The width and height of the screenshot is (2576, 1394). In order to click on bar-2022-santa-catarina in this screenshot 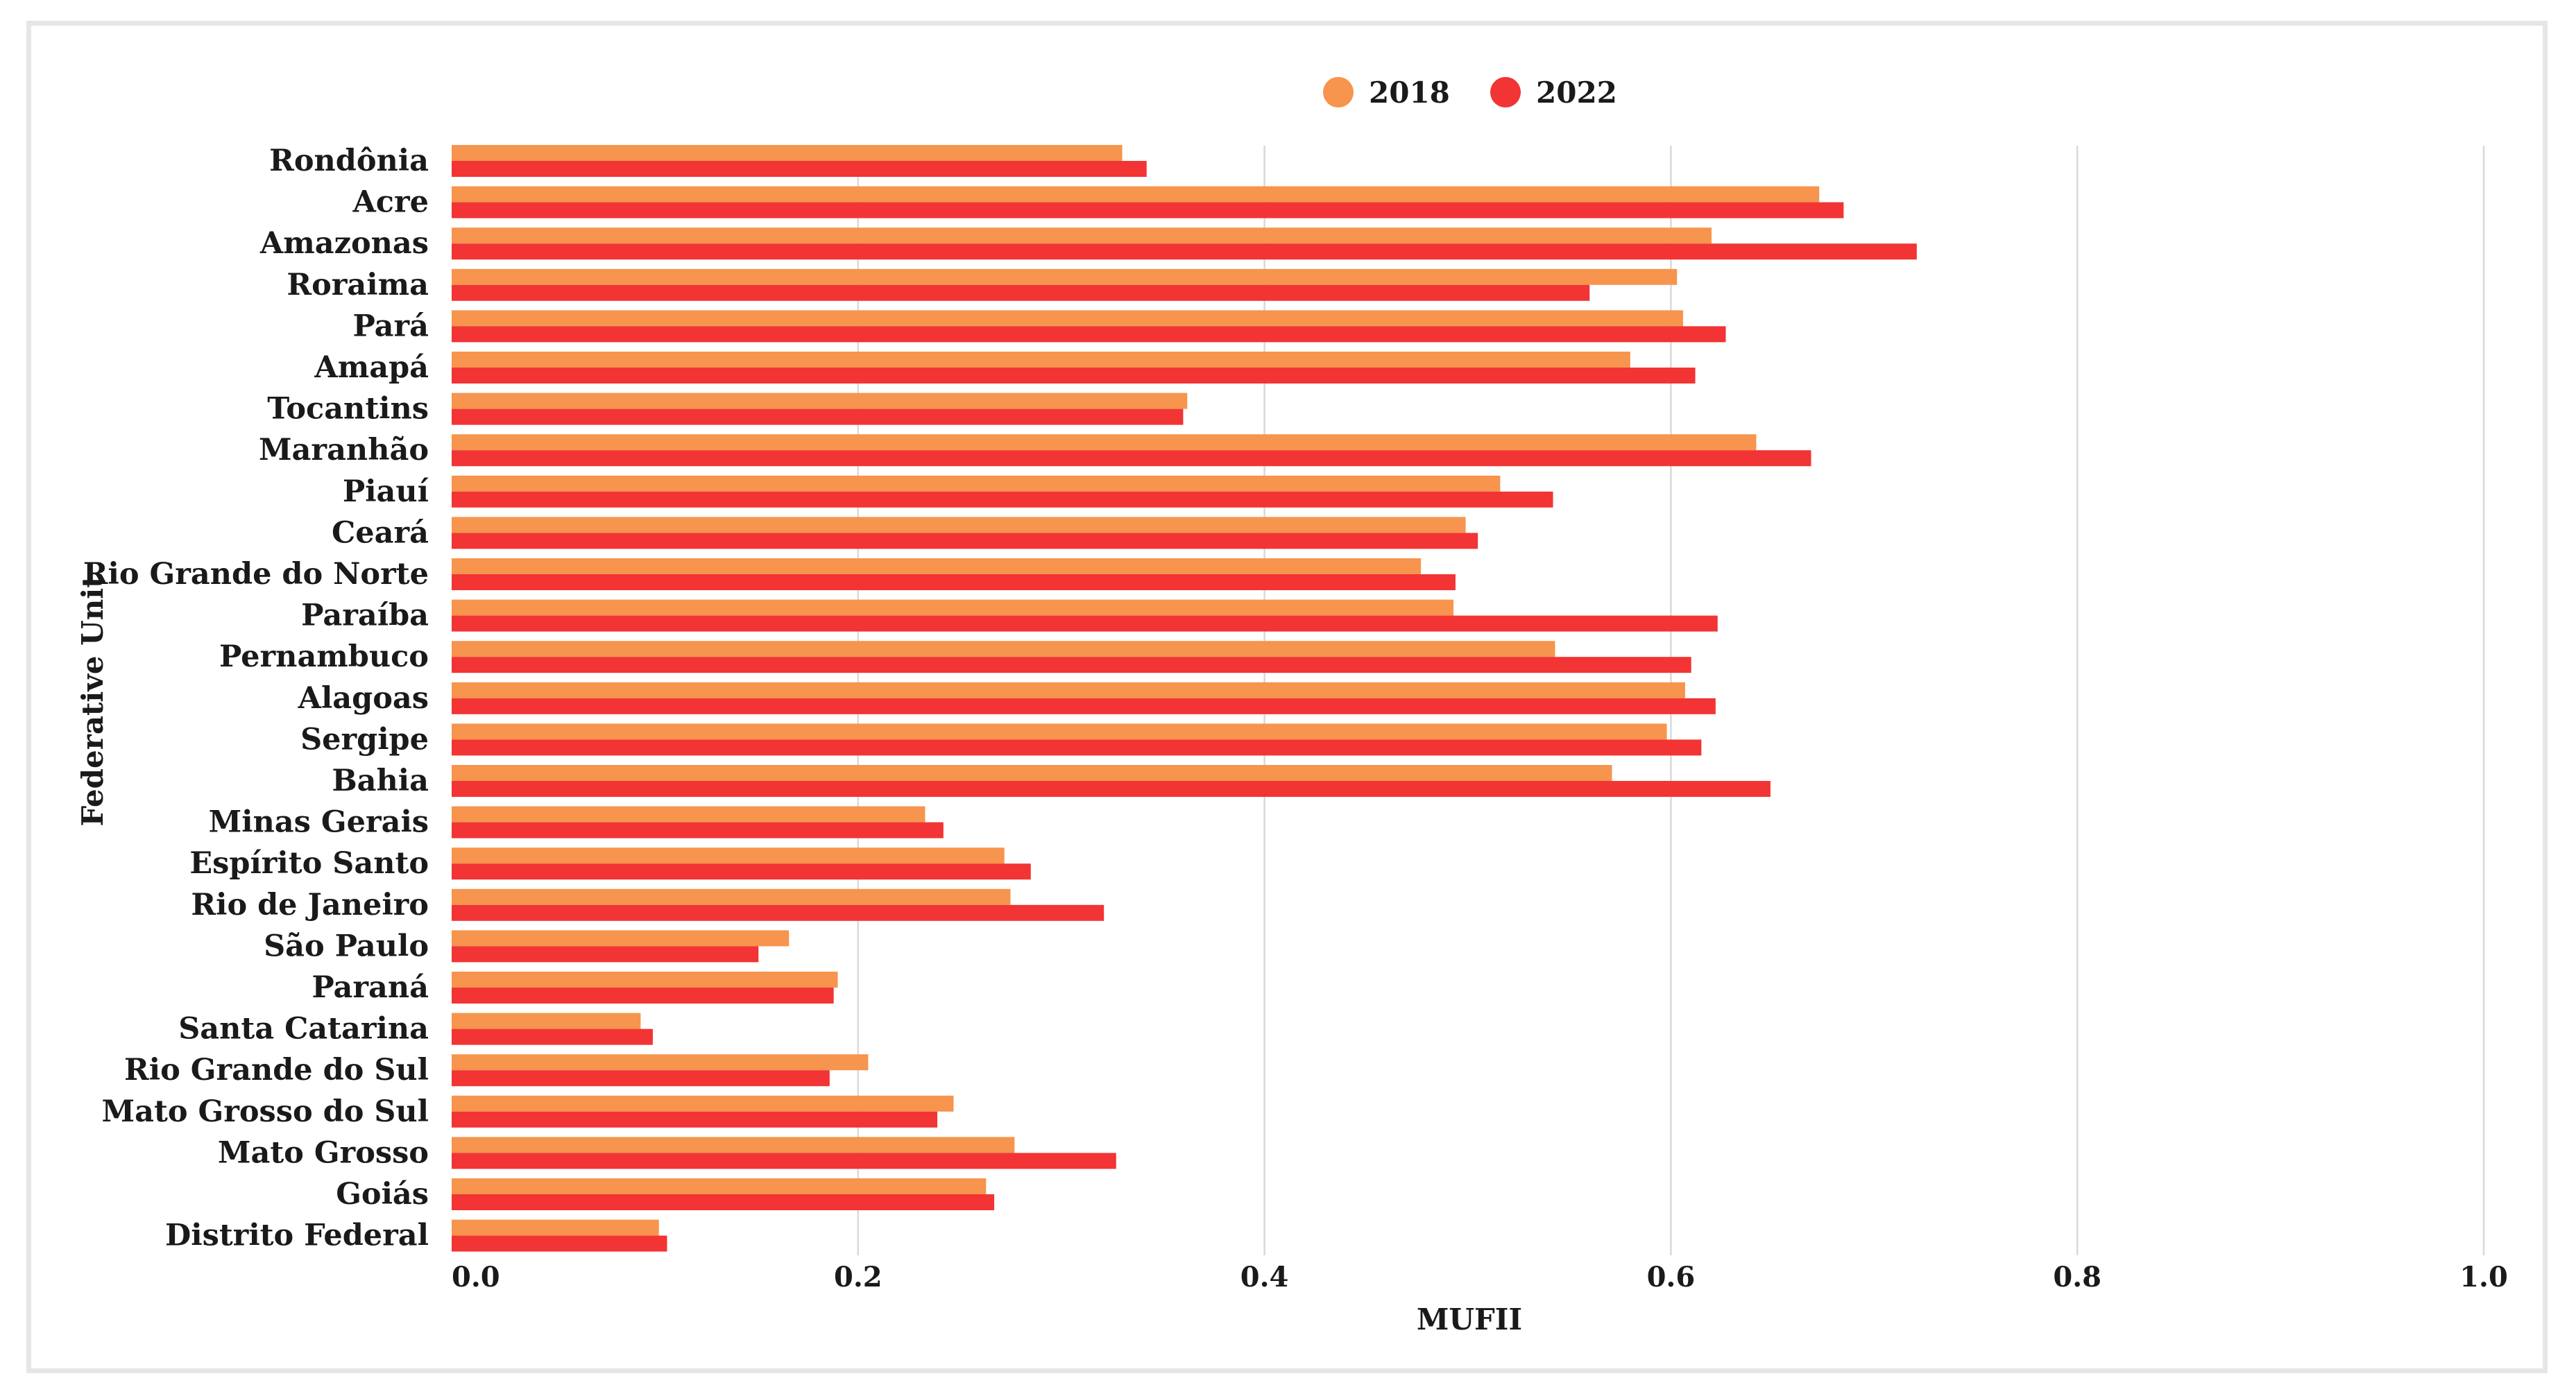, I will do `click(552, 1037)`.